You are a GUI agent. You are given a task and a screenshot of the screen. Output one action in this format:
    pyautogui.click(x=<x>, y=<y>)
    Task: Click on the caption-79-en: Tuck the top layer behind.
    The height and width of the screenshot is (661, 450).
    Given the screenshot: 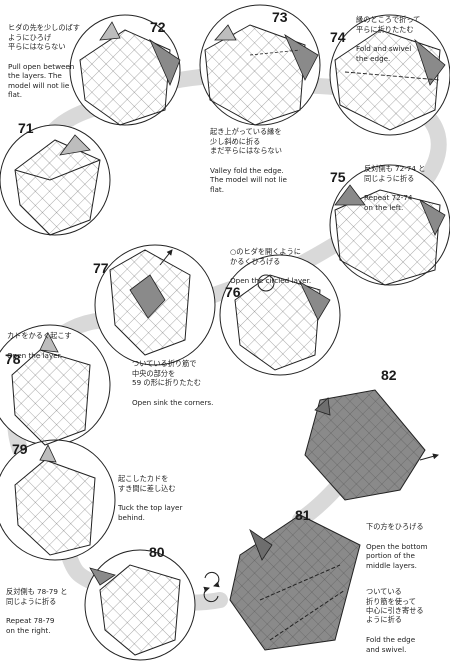 What is the action you would take?
    pyautogui.click(x=150, y=512)
    